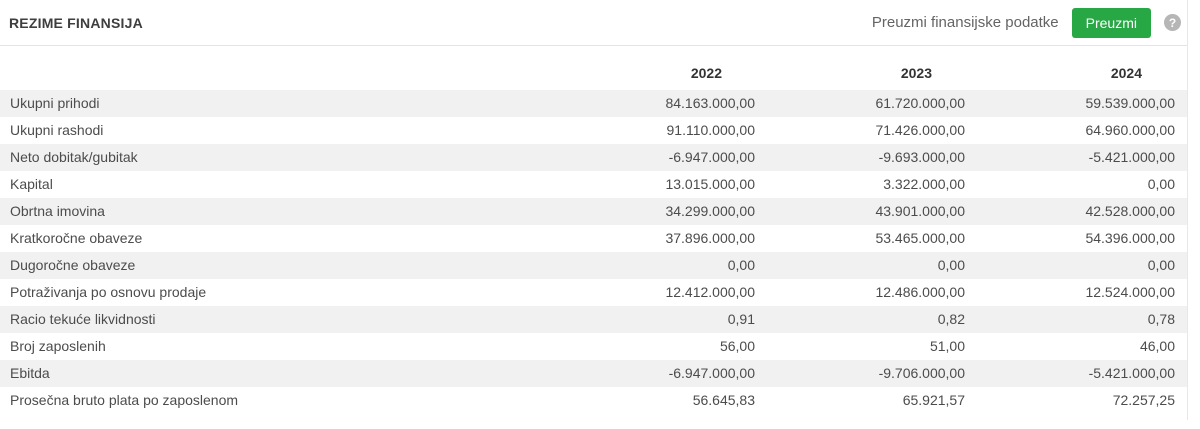  What do you see at coordinates (57, 130) in the screenshot?
I see `row-label: Ukupni rashodi` at bounding box center [57, 130].